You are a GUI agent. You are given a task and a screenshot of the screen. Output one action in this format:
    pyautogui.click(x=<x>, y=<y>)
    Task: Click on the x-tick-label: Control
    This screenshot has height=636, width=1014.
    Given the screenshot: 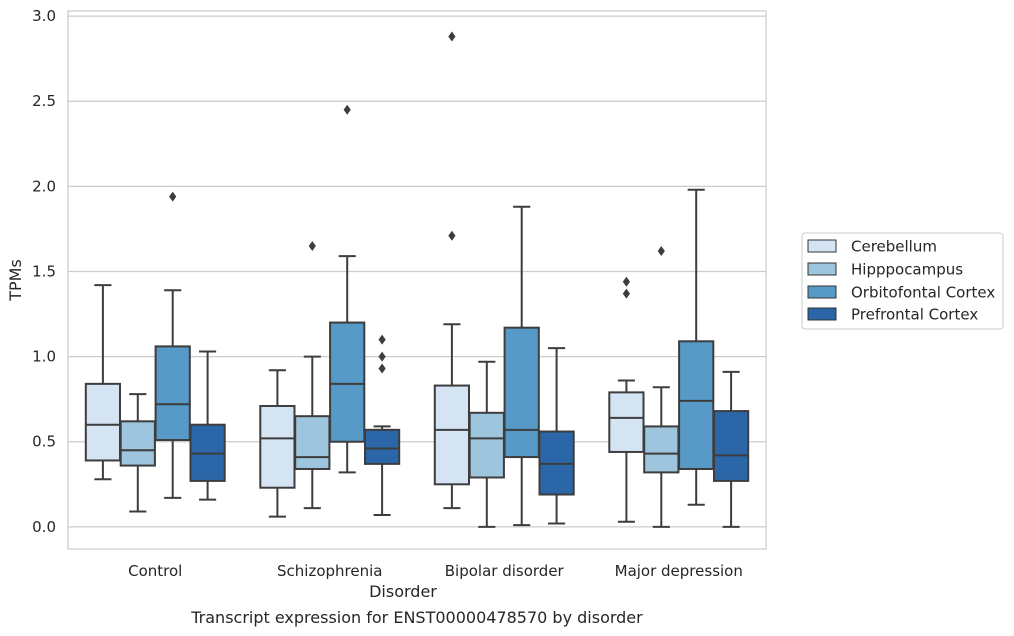 What is the action you would take?
    pyautogui.click(x=155, y=571)
    